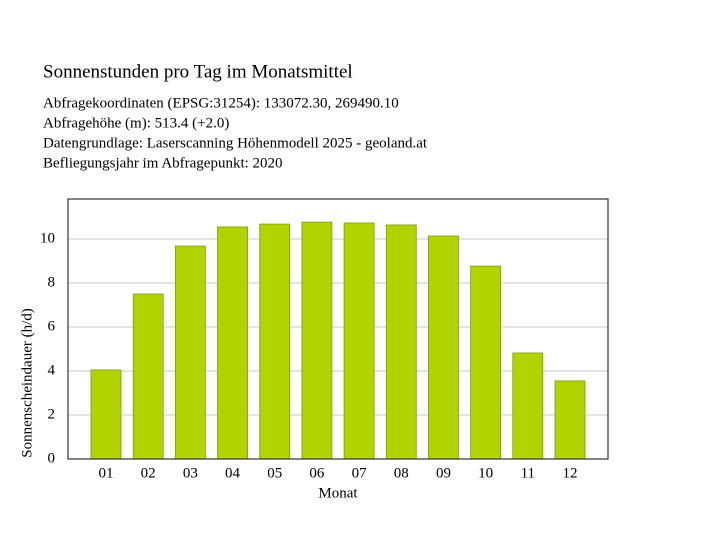 The image size is (727, 546). I want to click on y-tick-label: 8, so click(52, 282).